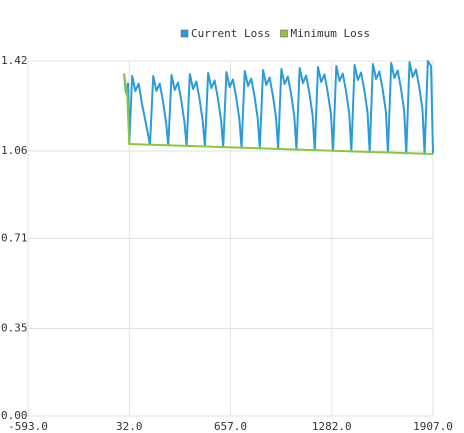  What do you see at coordinates (230, 426) in the screenshot?
I see `x-tick-label: 657.0` at bounding box center [230, 426].